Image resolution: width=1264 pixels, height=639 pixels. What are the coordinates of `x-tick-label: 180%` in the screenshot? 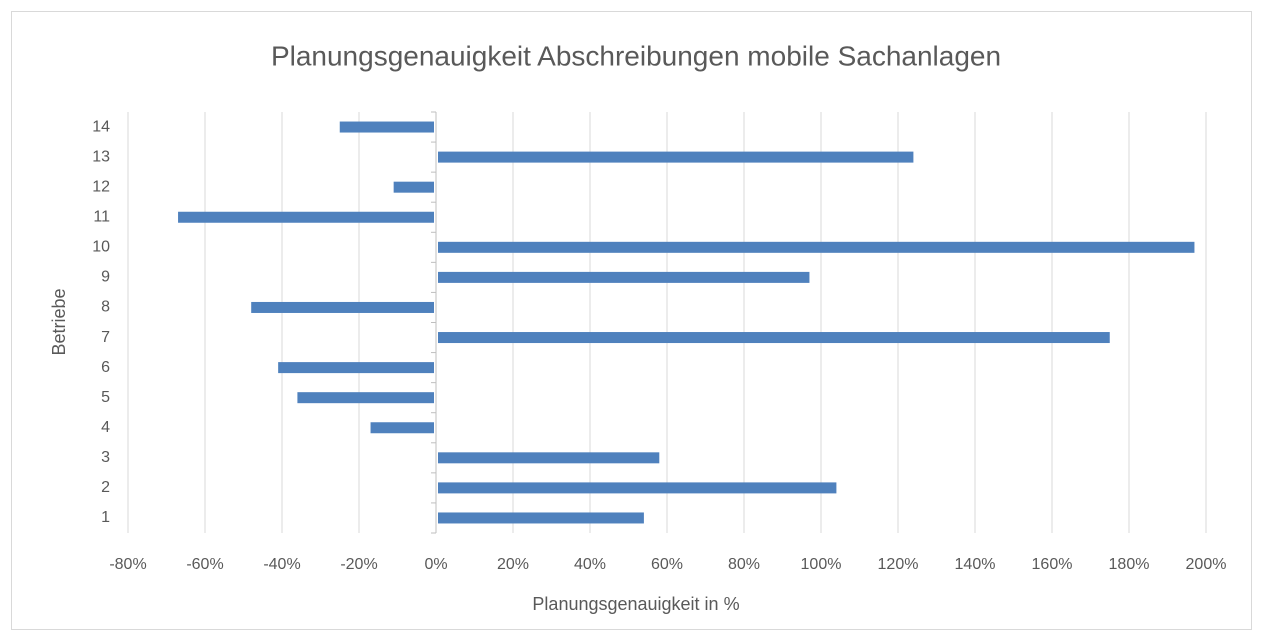 It's located at (1129, 564).